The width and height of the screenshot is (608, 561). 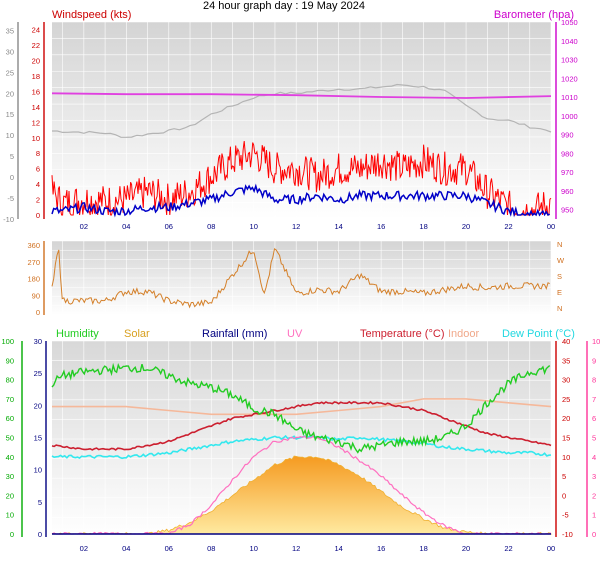 What do you see at coordinates (564, 495) in the screenshot?
I see `temperature-tick-label: 0` at bounding box center [564, 495].